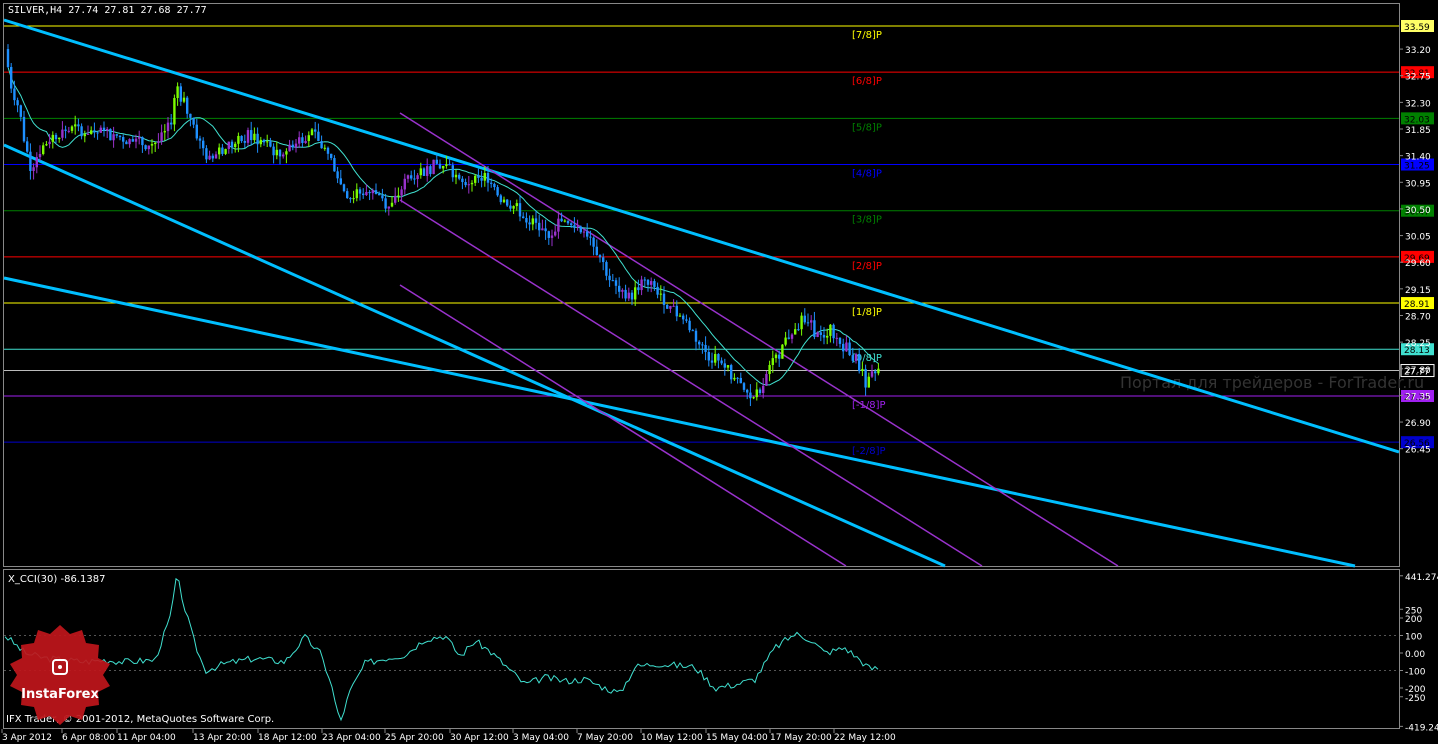 This screenshot has width=1438, height=744. I want to click on time-tick-label: 3 May 04:00, so click(541, 738).